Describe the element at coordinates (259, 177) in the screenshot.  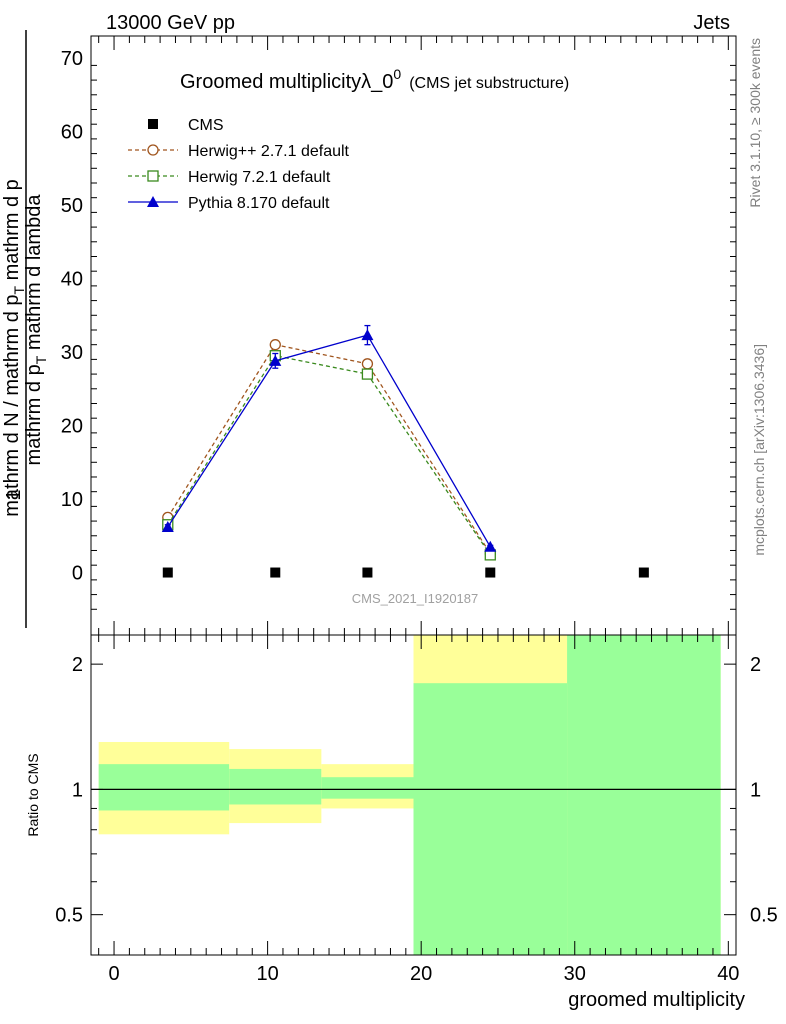
I see `legend-label: Herwig 7.2.1 default` at that location.